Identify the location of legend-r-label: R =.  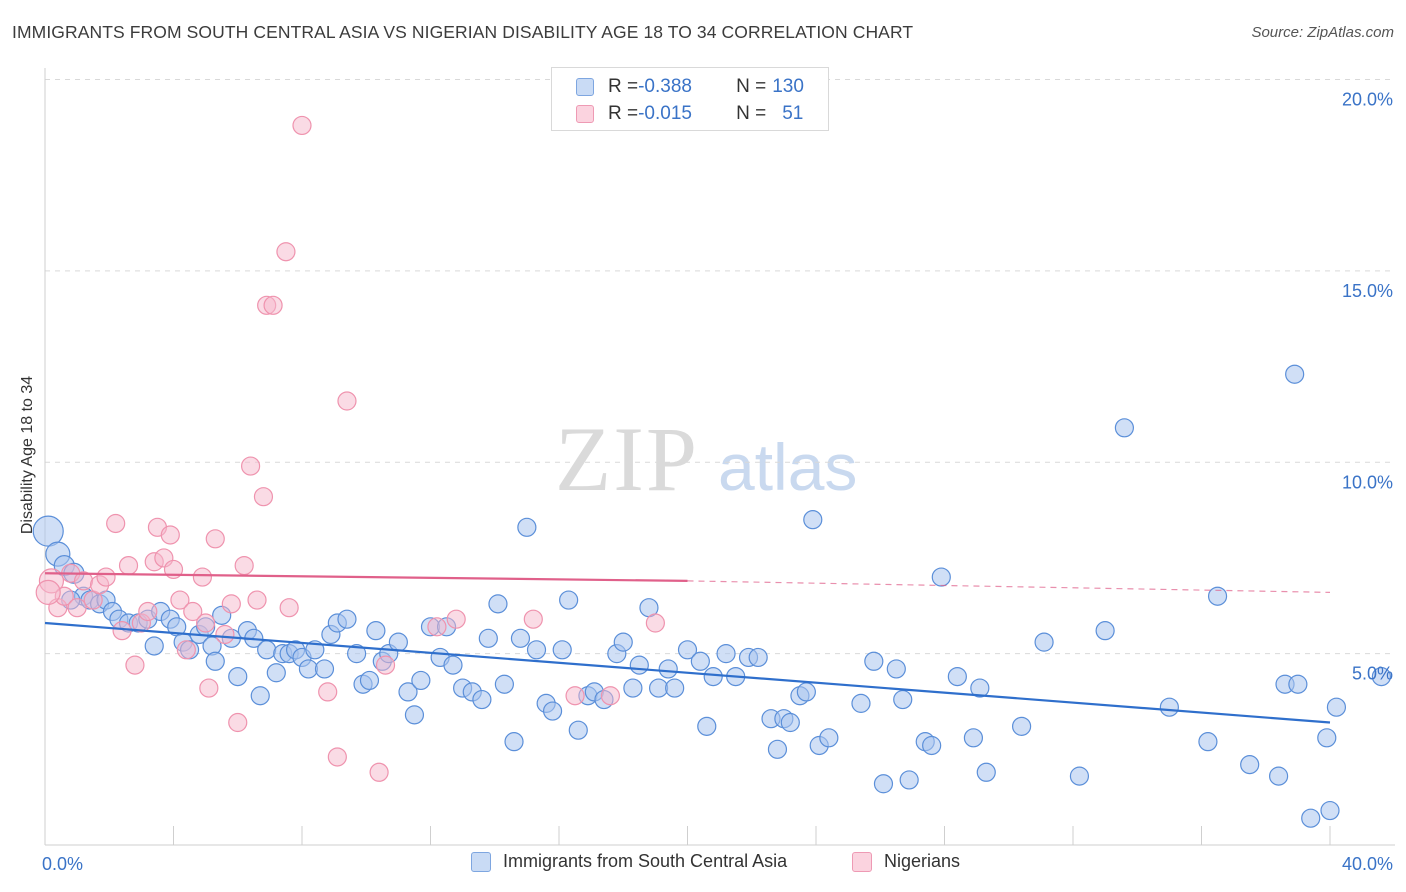
(623, 86).